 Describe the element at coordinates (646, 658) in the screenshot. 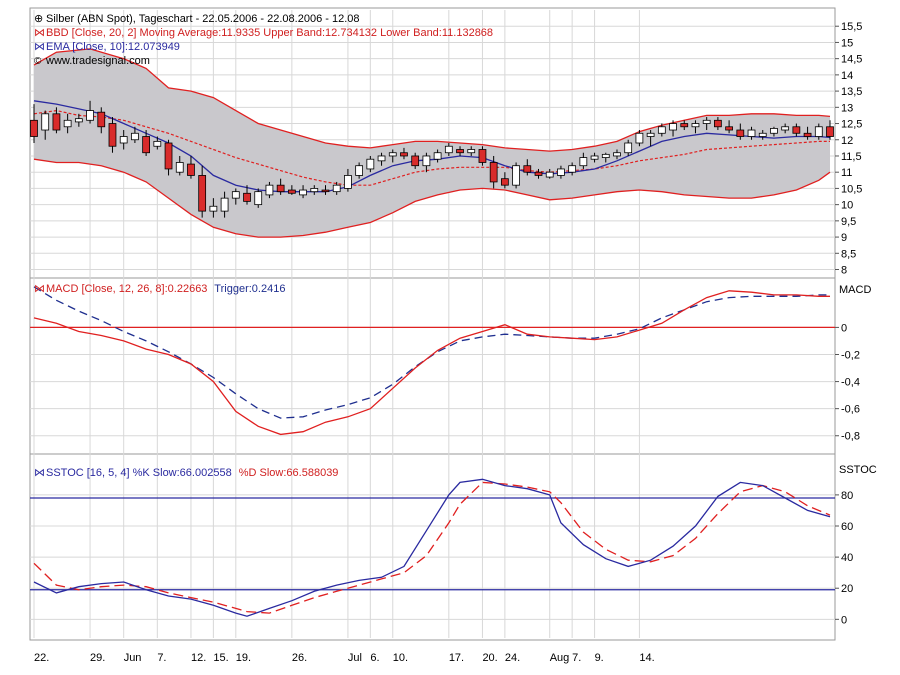

I see `x-tick-label: 14.` at that location.